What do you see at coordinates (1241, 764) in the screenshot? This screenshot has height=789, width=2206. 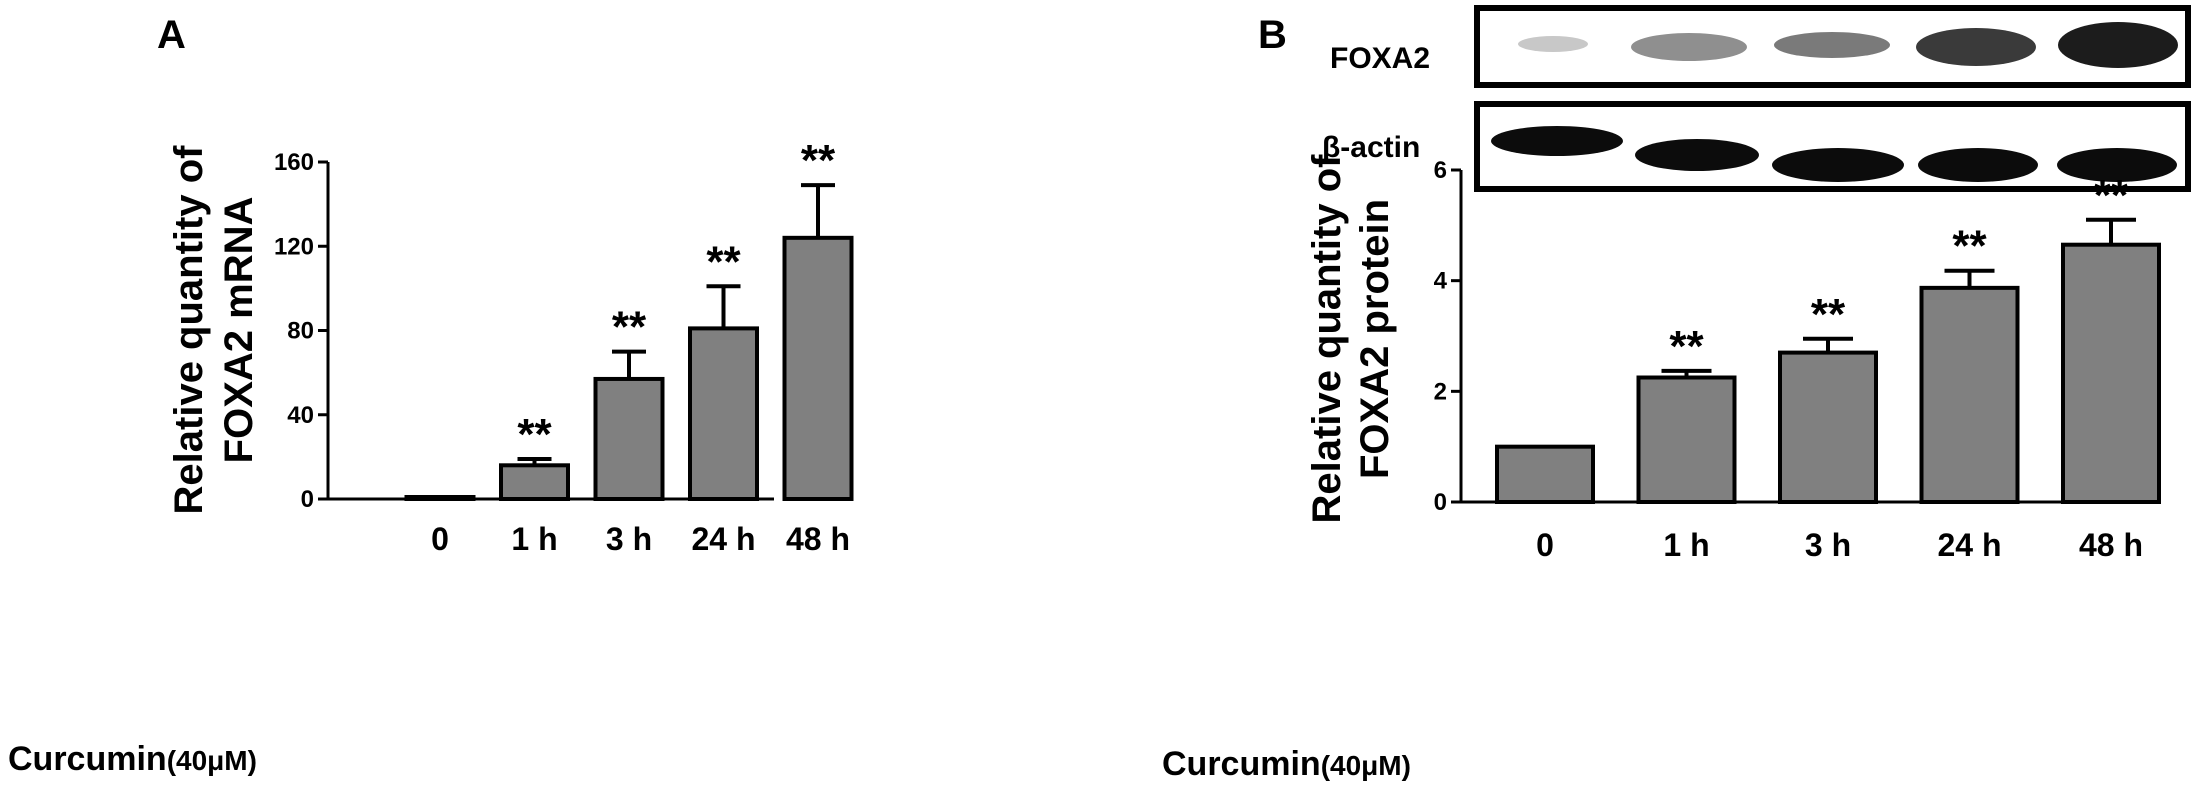 I see `panel-b-treatment-name: Curcumin` at bounding box center [1241, 764].